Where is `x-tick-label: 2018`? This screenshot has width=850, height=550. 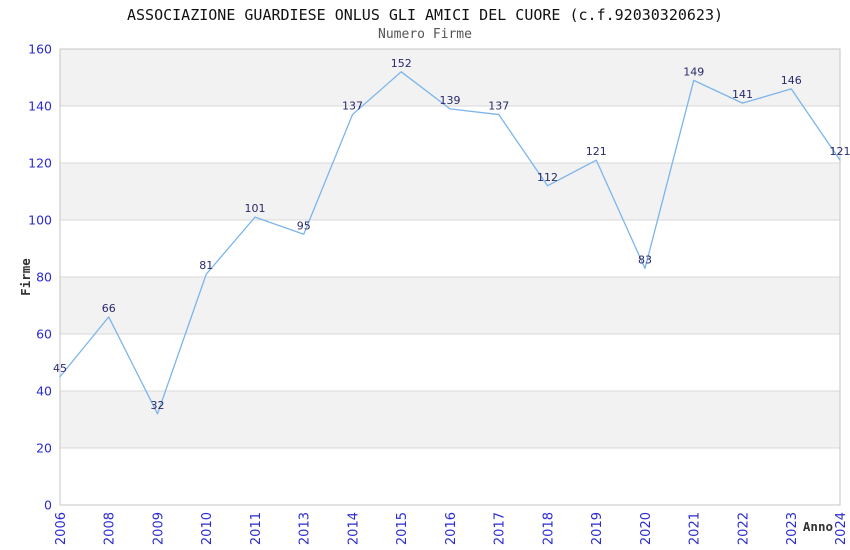 x-tick-label: 2018 is located at coordinates (548, 528).